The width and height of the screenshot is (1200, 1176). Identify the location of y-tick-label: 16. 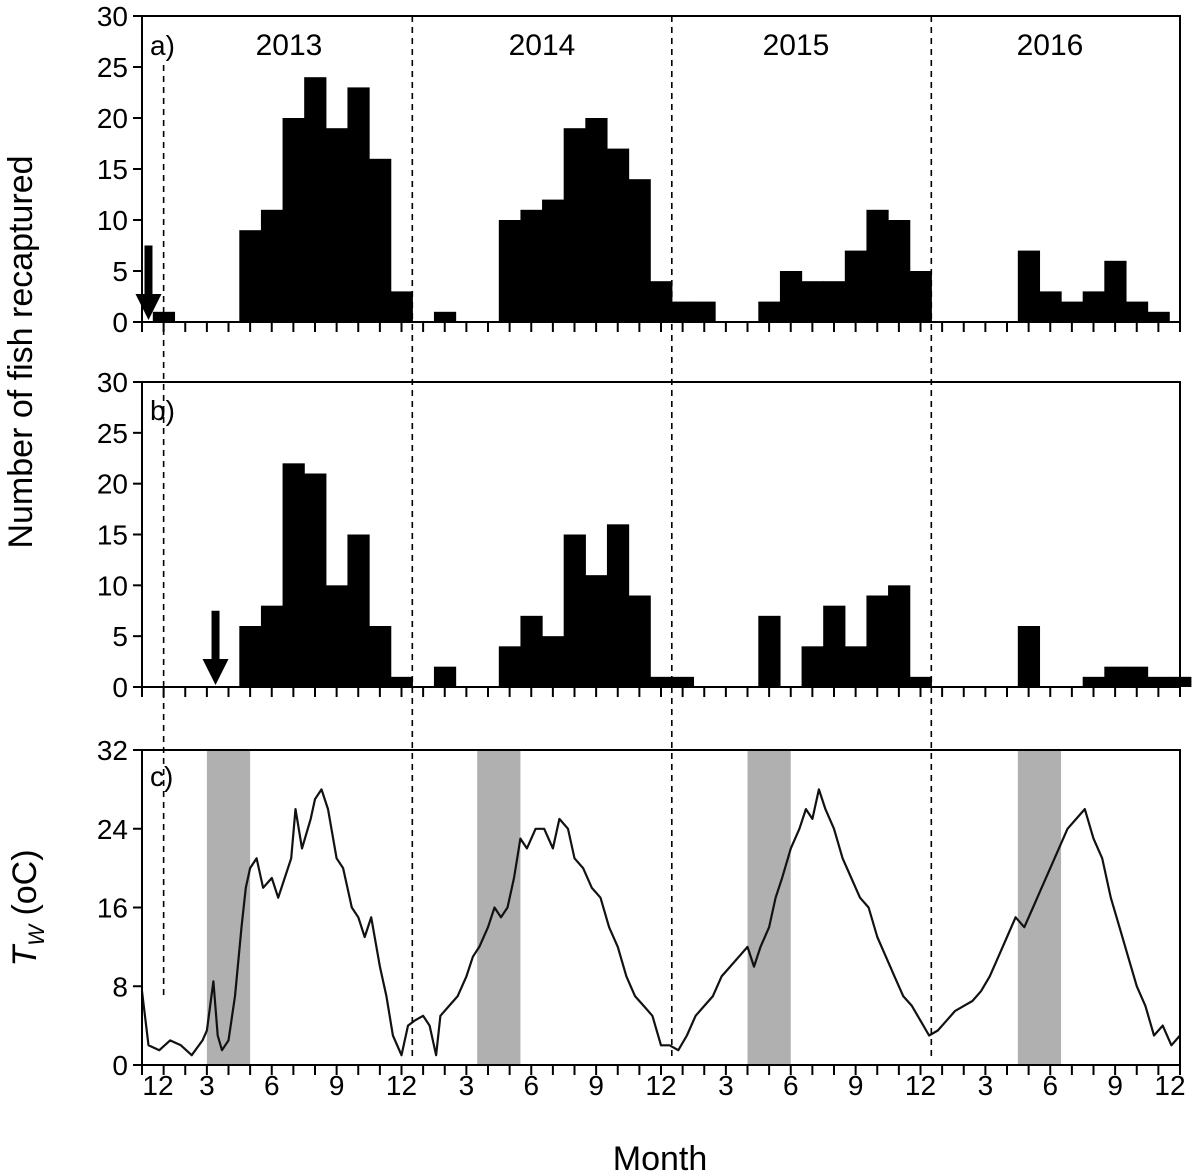
(112, 908).